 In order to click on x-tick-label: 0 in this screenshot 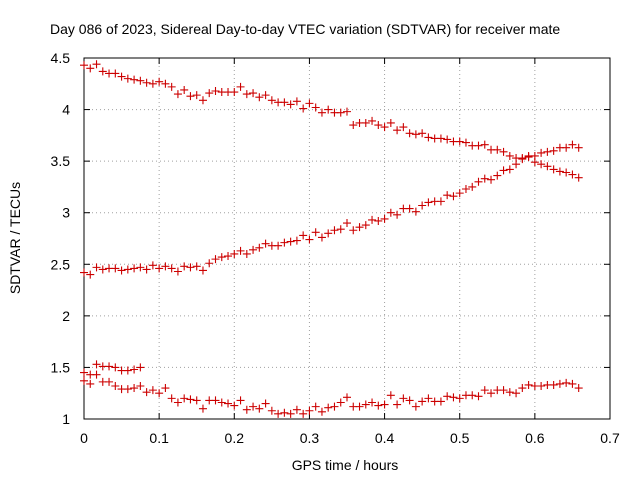, I will do `click(84, 438)`.